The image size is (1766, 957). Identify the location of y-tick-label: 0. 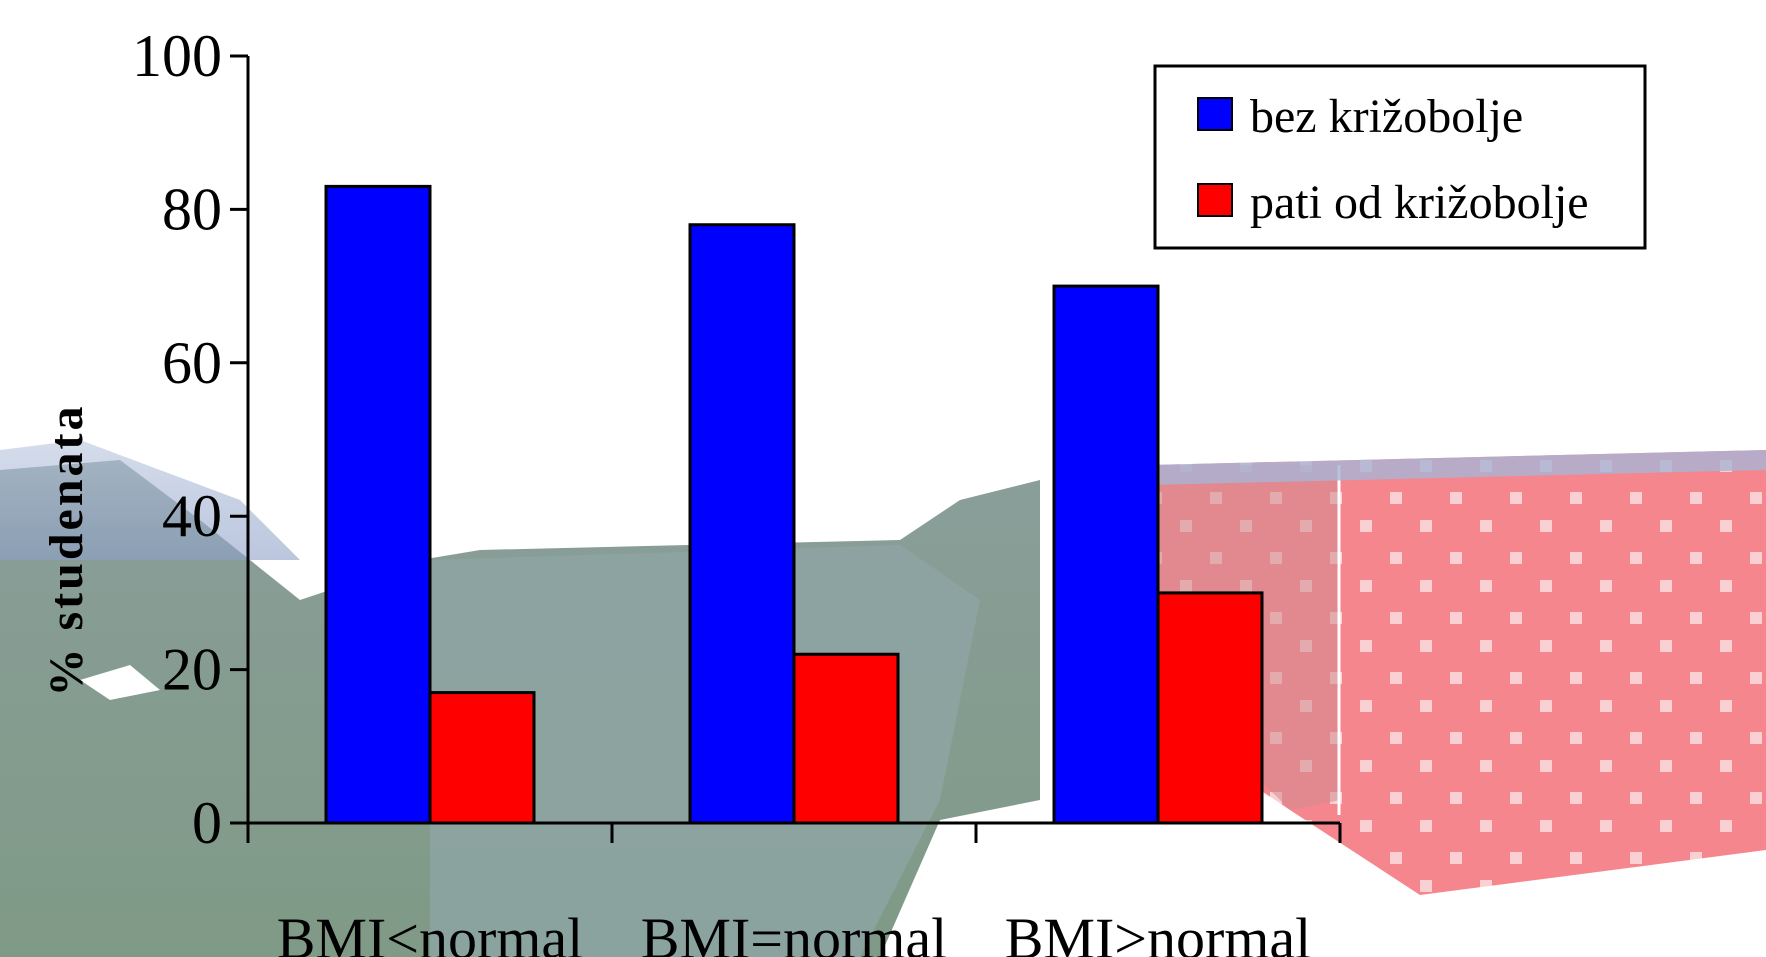
(207, 823).